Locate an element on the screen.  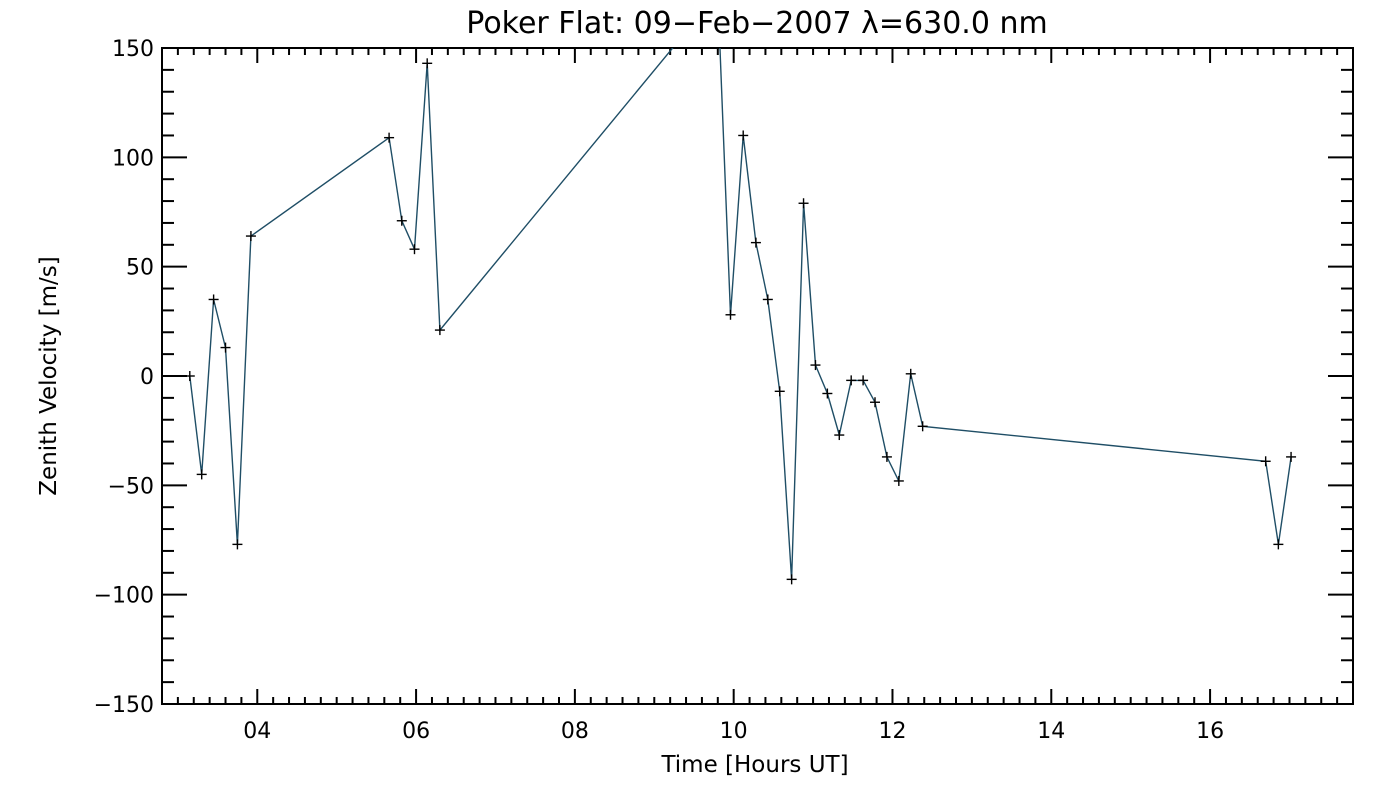
y-tick-labels: −150 −100 −50 0 50 100 150 is located at coordinates (124, 377).